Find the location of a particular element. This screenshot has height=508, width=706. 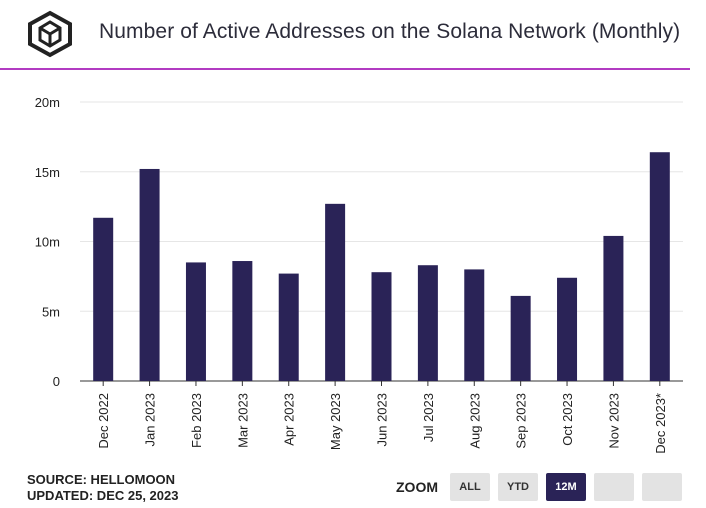

x-tick-label: Dec 2022 is located at coordinates (103, 421).